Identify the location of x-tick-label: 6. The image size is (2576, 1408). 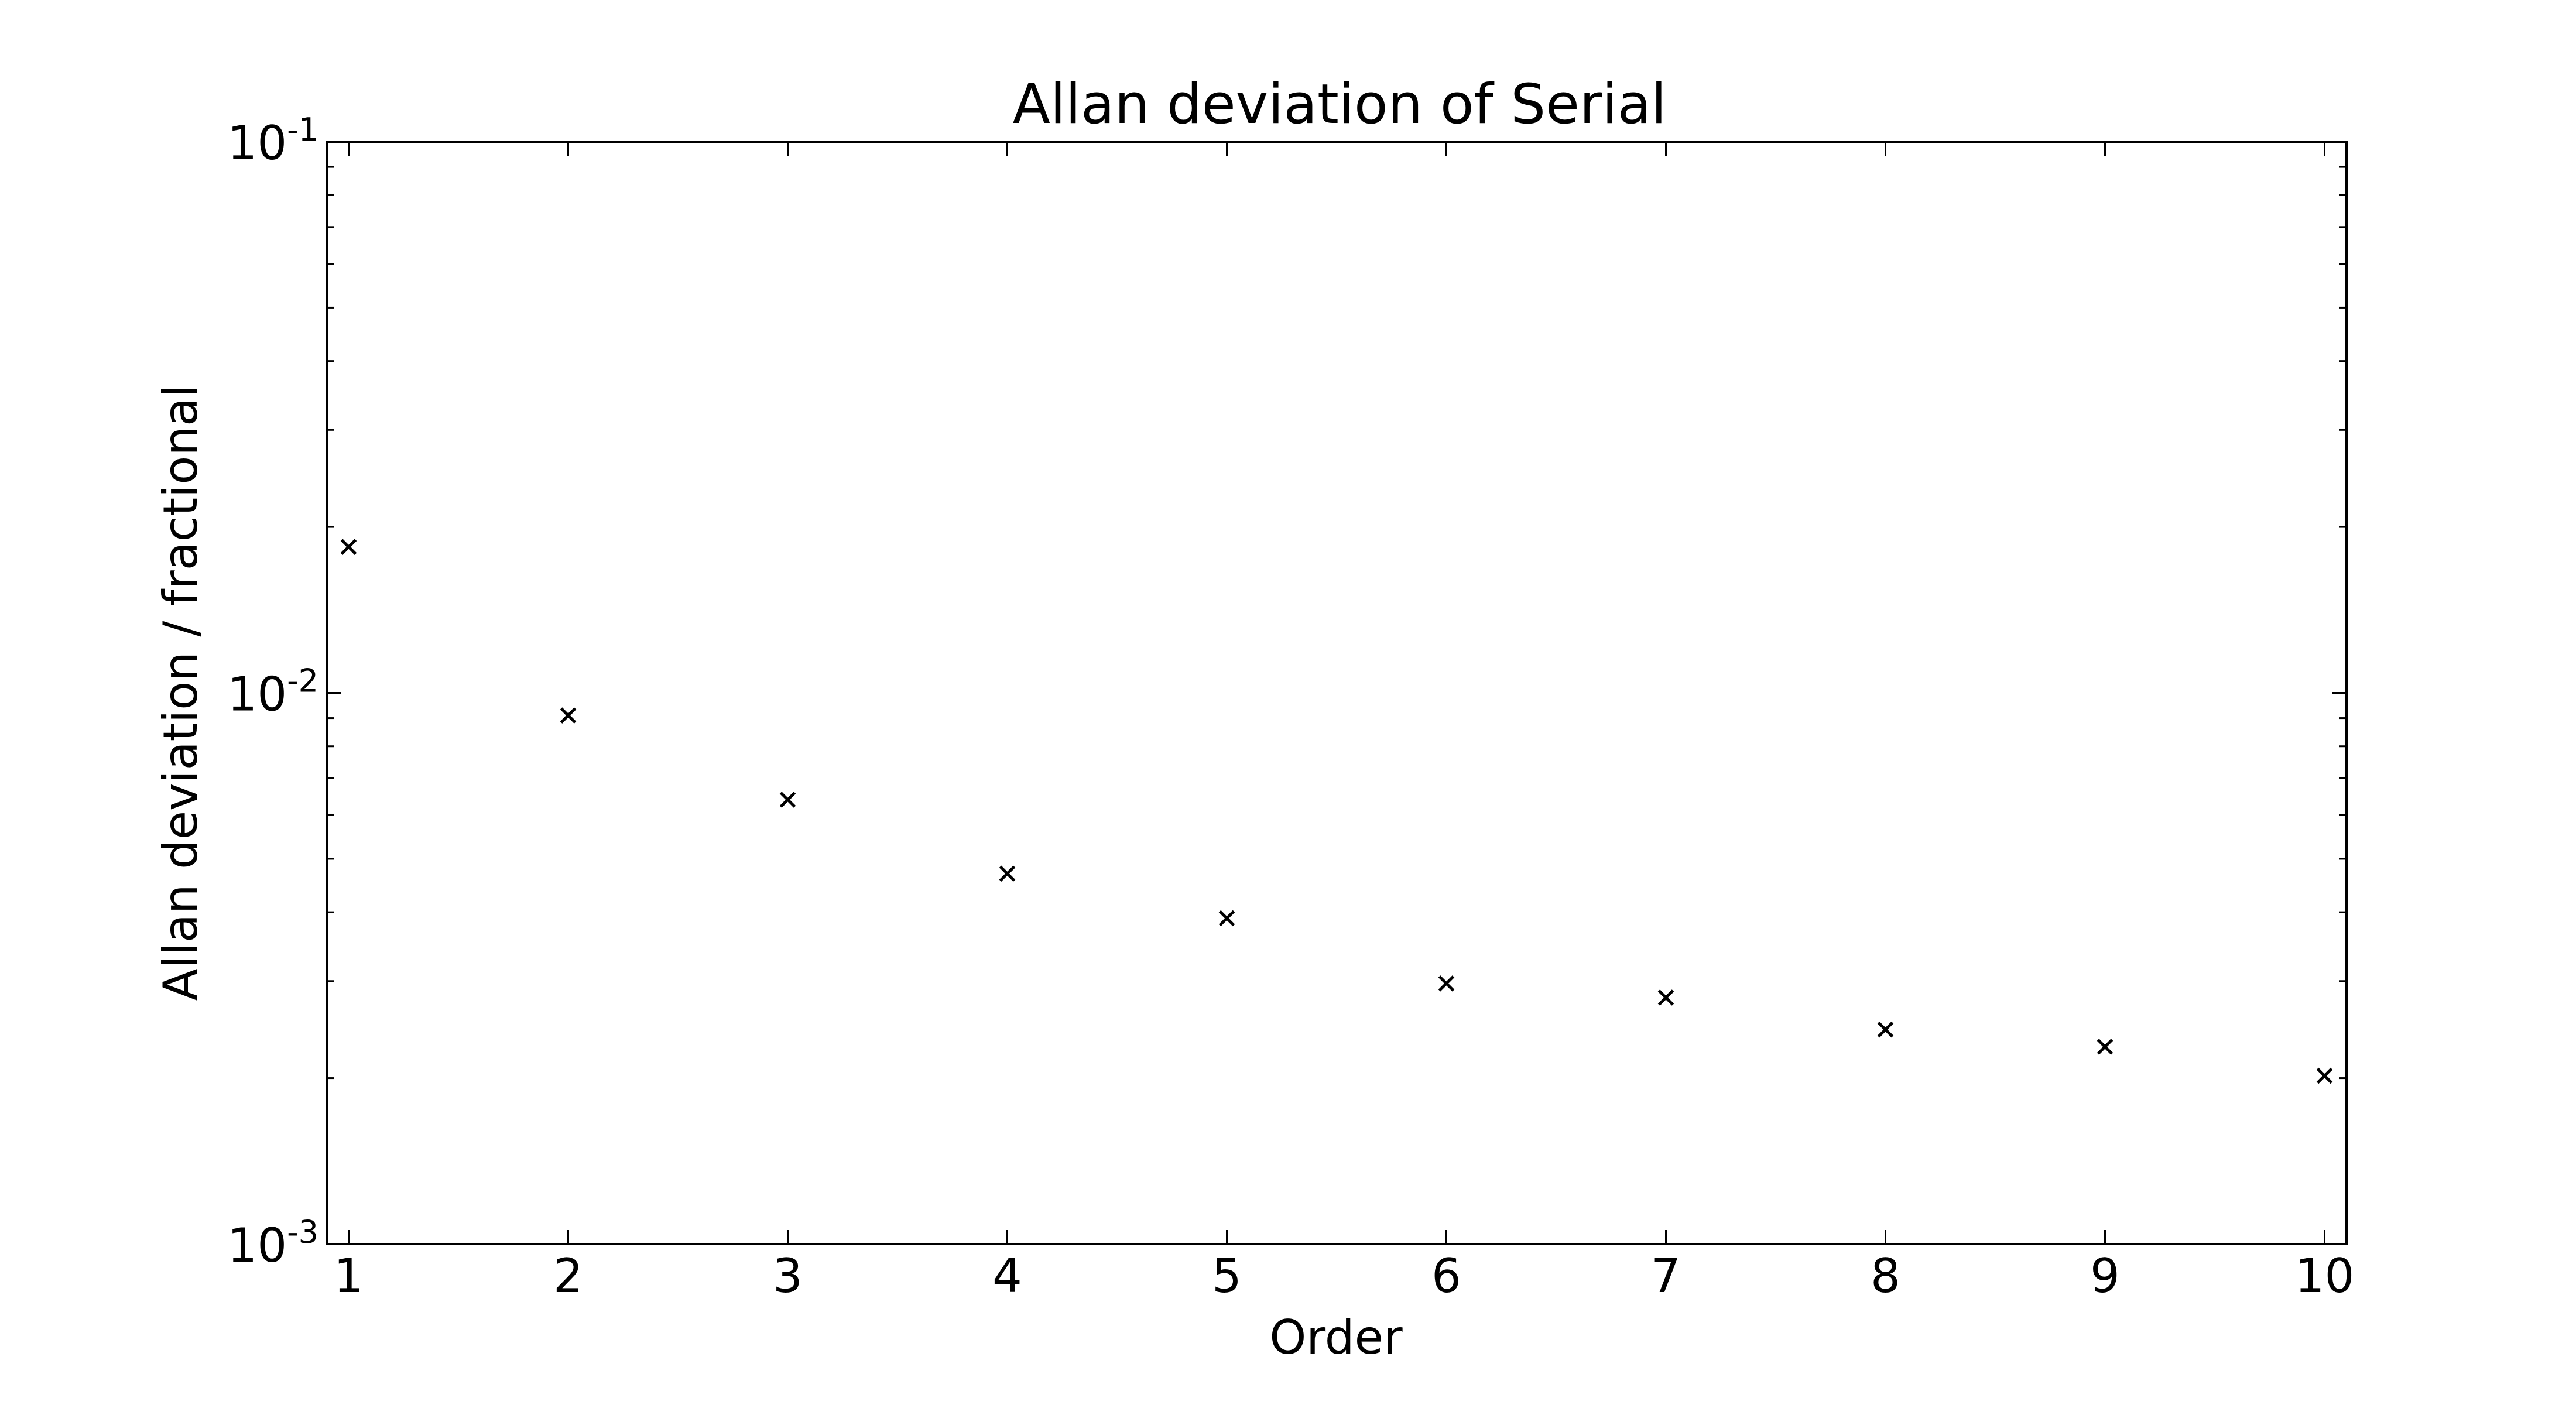
(1446, 1276).